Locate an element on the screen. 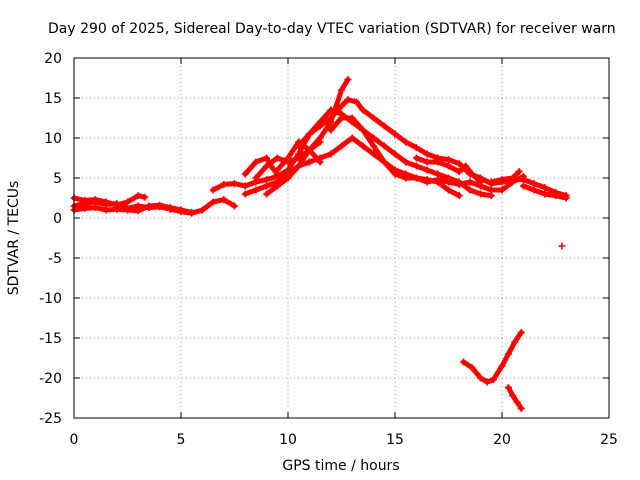 This screenshot has height=480, width=640. y-tick-label: 0 is located at coordinates (57, 219).